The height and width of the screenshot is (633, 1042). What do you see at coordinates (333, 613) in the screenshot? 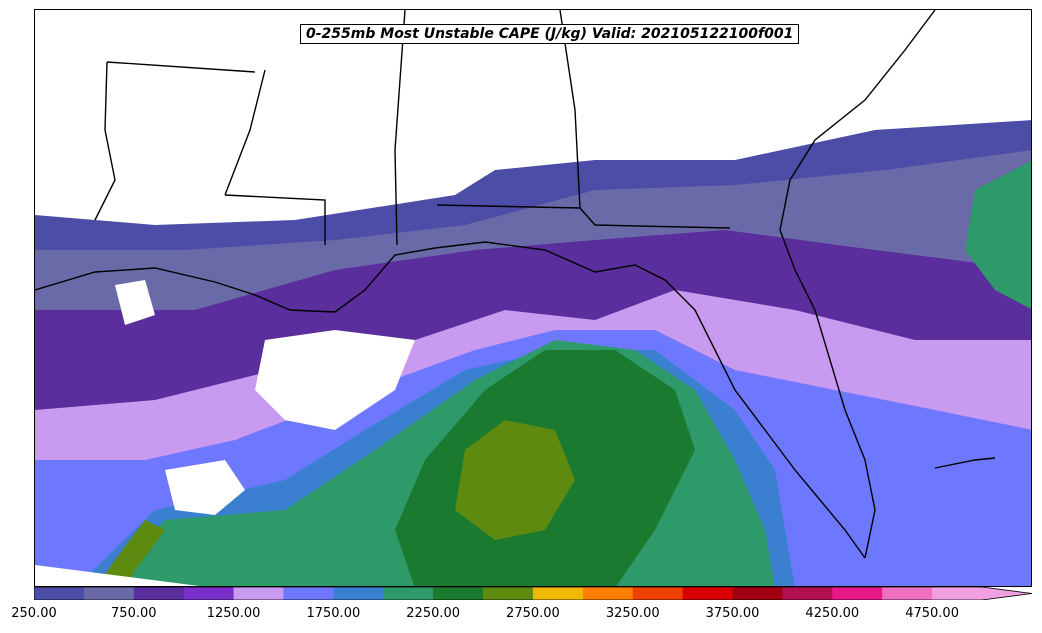
I see `colorbar-tick-label: 1750.00` at bounding box center [333, 613].